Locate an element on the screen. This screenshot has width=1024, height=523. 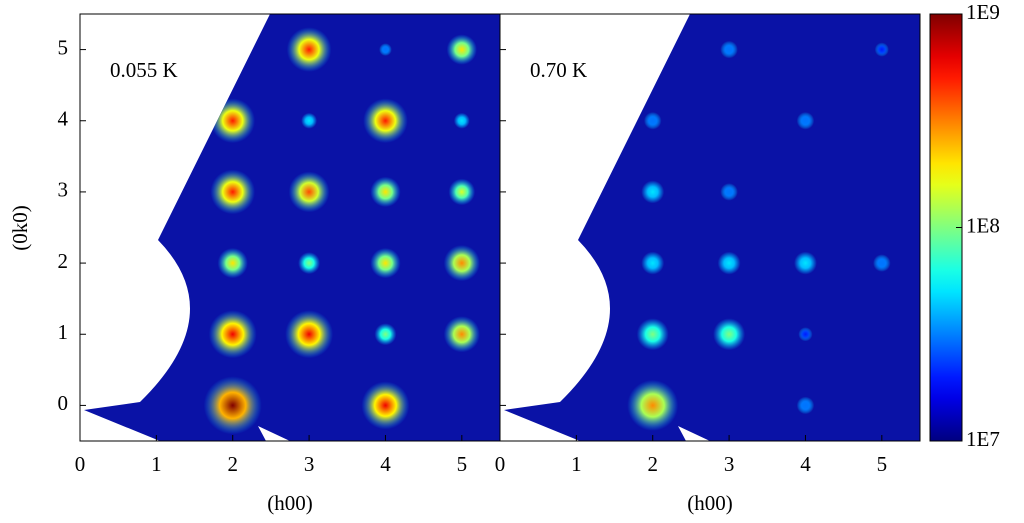
y-tick-label: 3 is located at coordinates (63, 190).